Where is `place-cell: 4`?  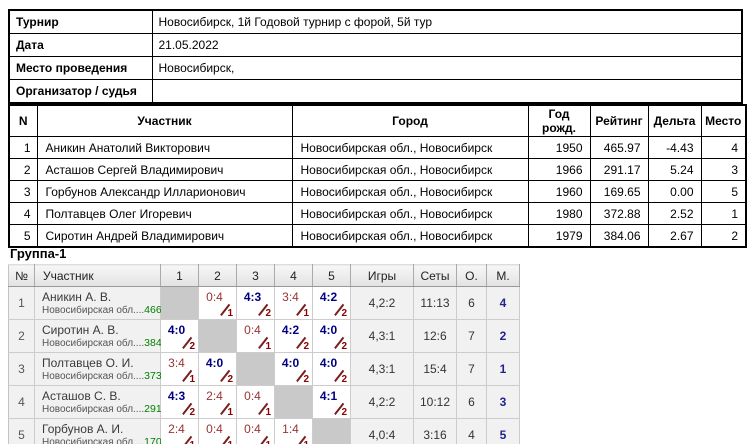 place-cell: 4 is located at coordinates (503, 303).